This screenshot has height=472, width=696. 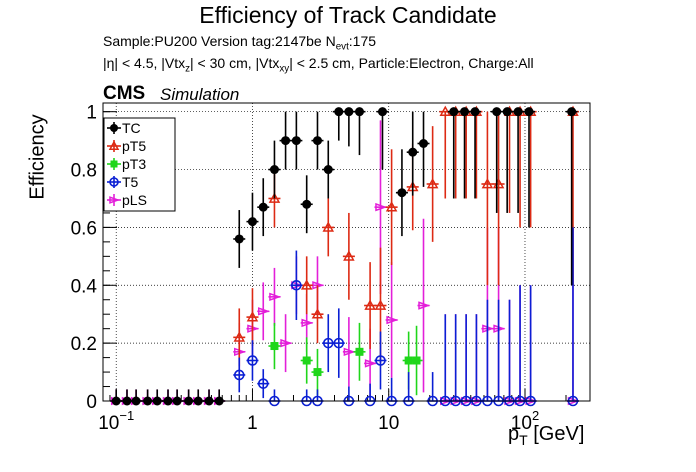 What do you see at coordinates (219, 41) in the screenshot?
I see `sample-info-text: Sample:PU200 Version tag:2147be N` at bounding box center [219, 41].